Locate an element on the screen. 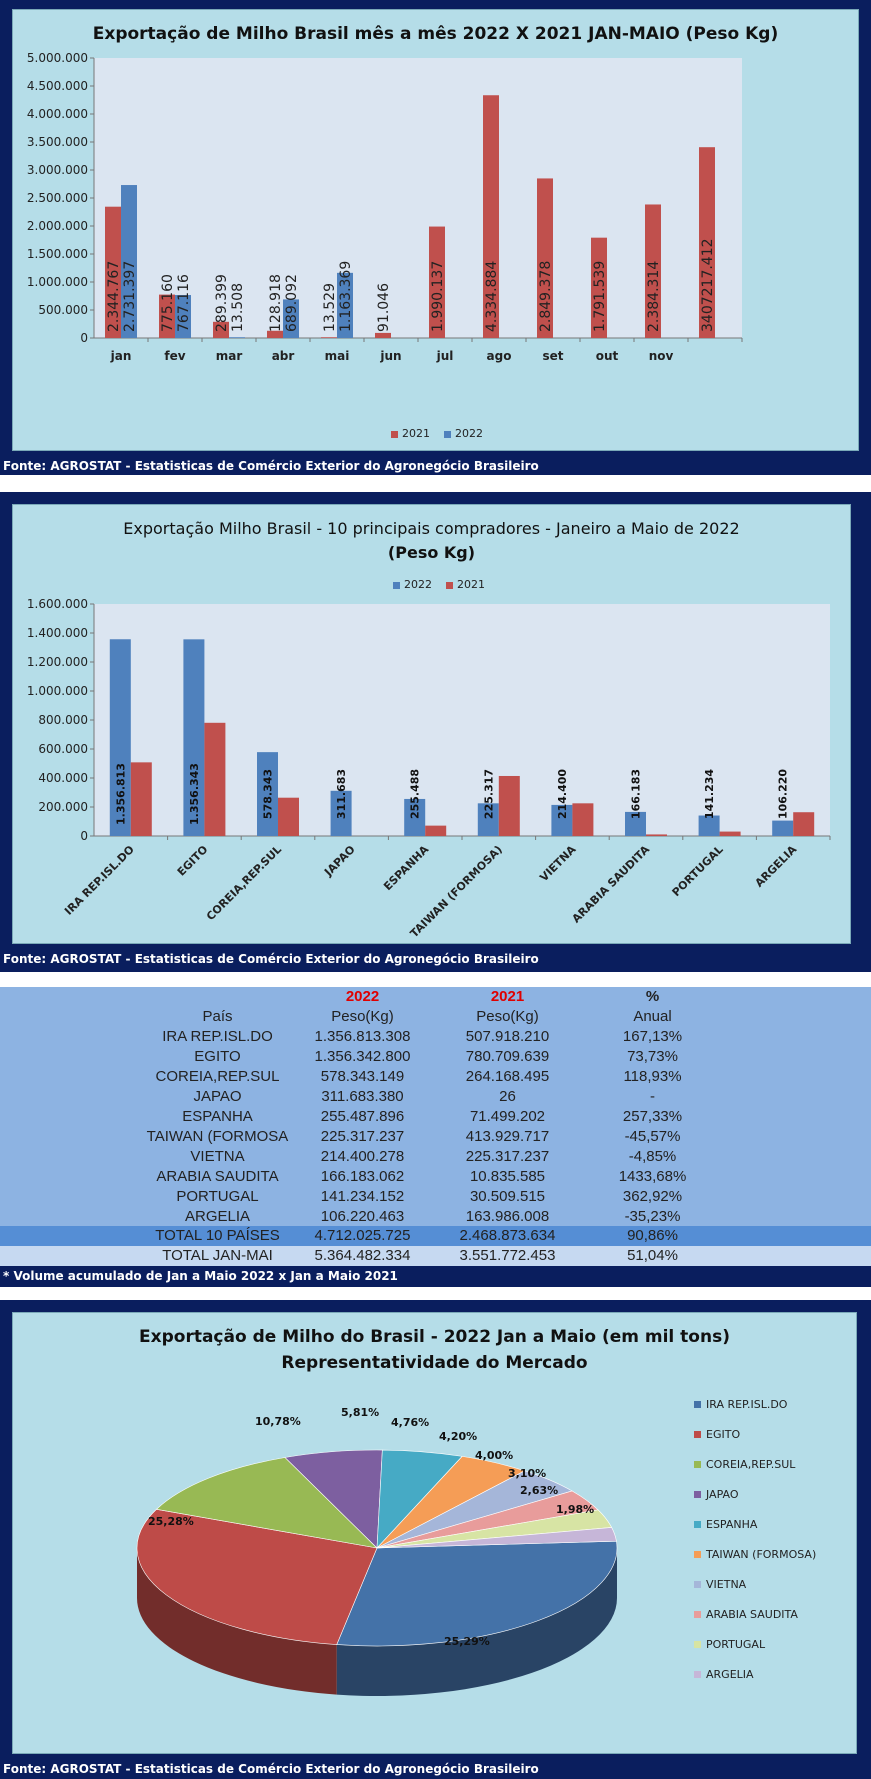 The image size is (871, 1779). cell-2021: 780.709.639 is located at coordinates (507, 1056).